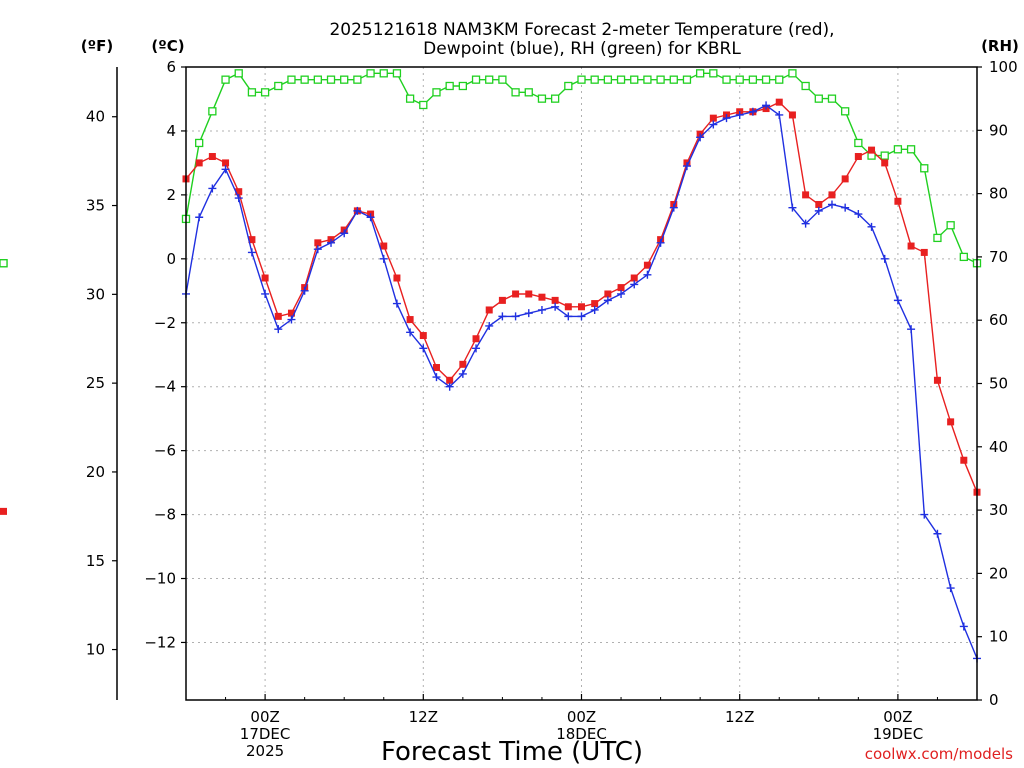 The height and width of the screenshot is (768, 1024). I want to click on rh-tick-label: 50, so click(998, 384).